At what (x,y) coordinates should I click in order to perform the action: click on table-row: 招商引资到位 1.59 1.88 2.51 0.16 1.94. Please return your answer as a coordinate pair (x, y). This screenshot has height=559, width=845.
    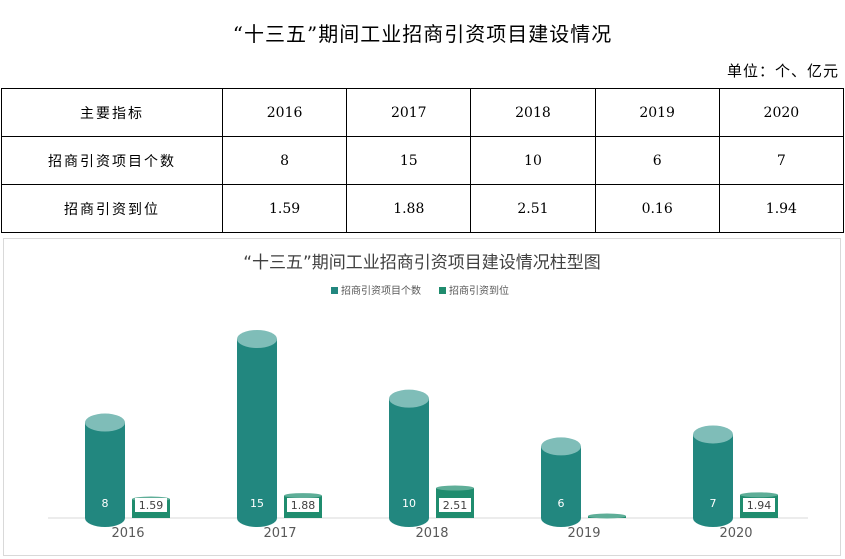
    Looking at the image, I should click on (423, 208).